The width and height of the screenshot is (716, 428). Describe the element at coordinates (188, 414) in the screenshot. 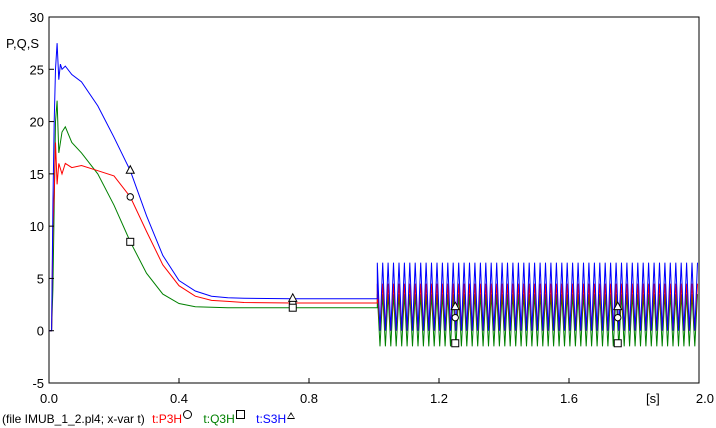

I see `circle-marker-icon` at that location.